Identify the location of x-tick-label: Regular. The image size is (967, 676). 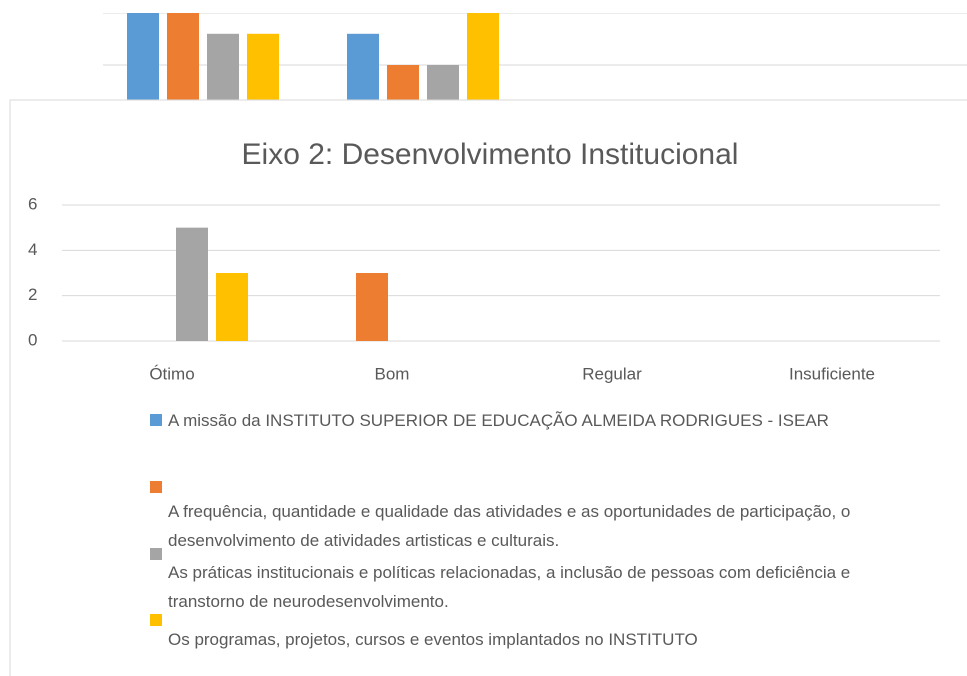
(612, 373).